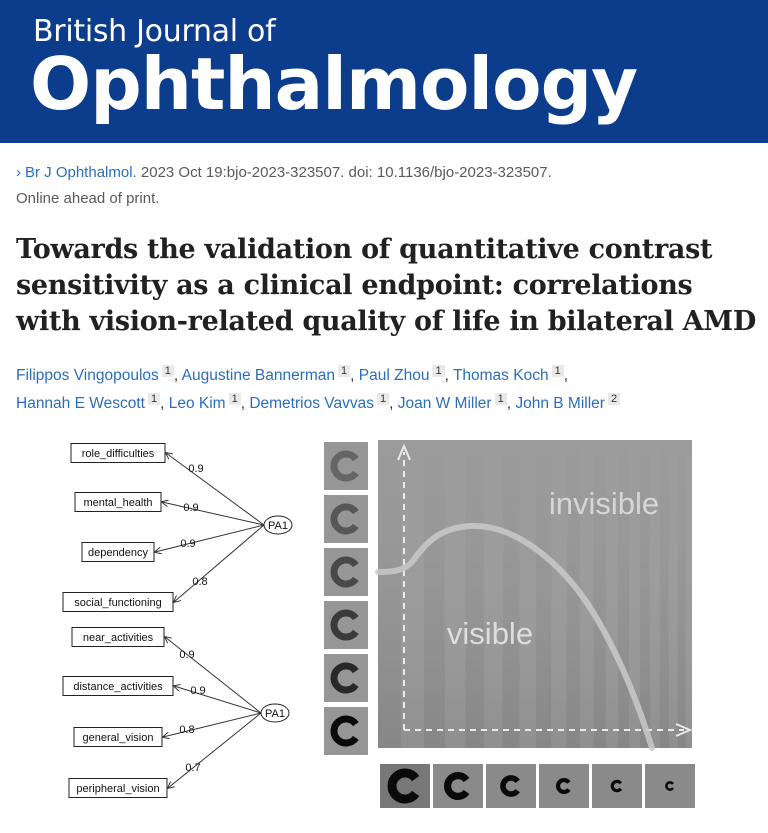  I want to click on author-link: Augustine Bannerman 1, so click(266, 374).